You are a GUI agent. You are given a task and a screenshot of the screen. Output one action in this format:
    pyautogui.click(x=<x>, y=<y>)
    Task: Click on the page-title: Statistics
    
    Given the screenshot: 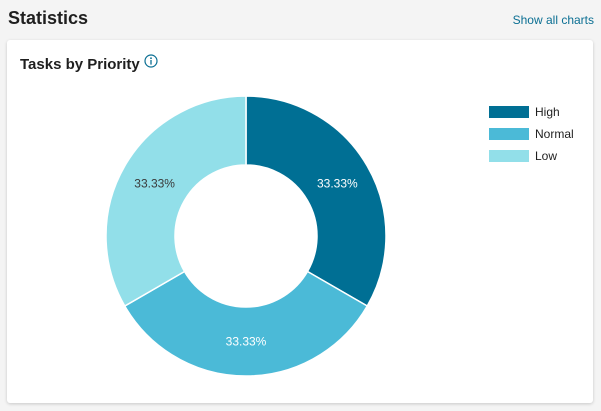 What is the action you would take?
    pyautogui.click(x=48, y=18)
    